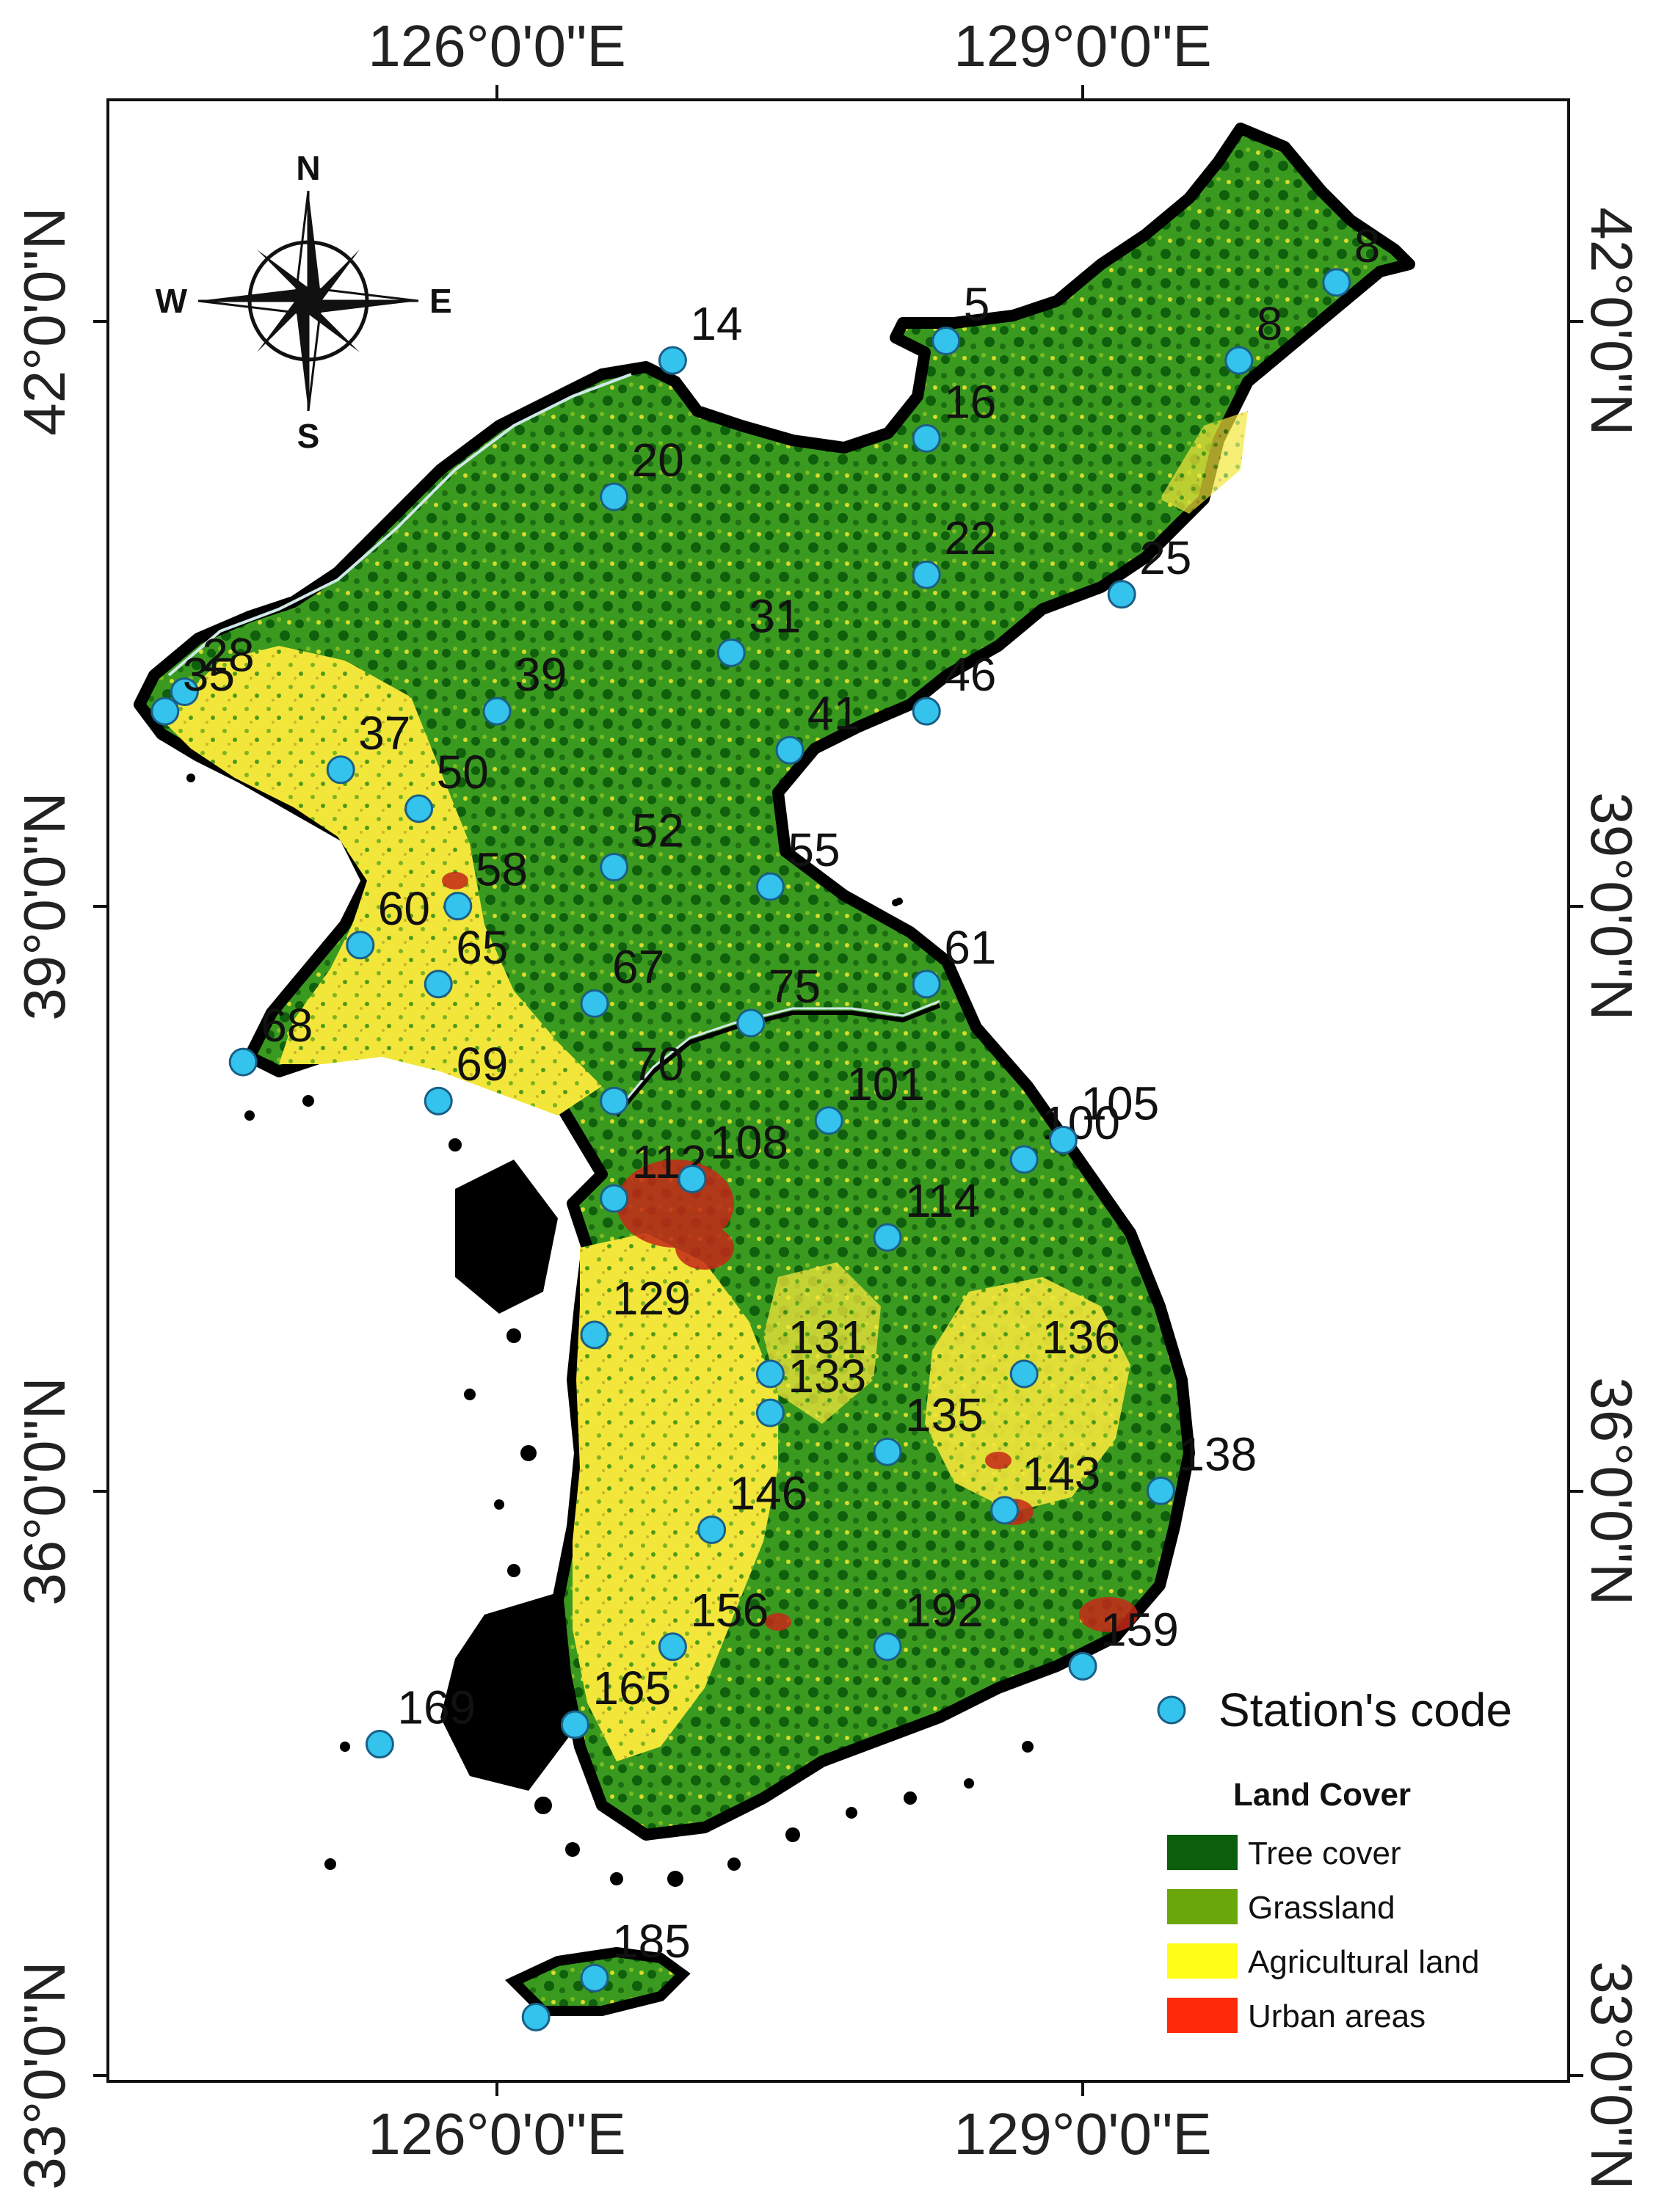 The image size is (1656, 2212). Describe the element at coordinates (1082, 2133) in the screenshot. I see `bottom-label-129e: 129°0'0"E` at that location.